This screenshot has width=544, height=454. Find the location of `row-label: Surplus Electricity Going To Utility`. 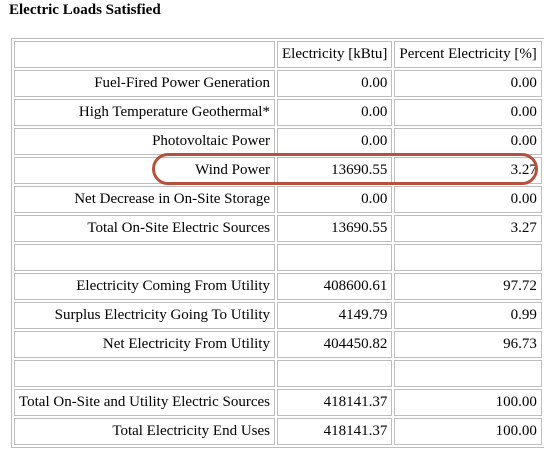

row-label: Surplus Electricity Going To Utility is located at coordinates (144, 315).